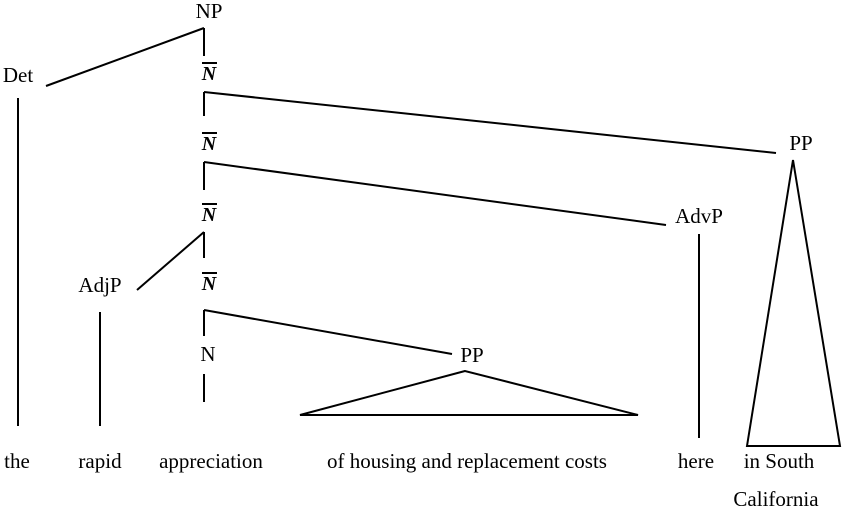  What do you see at coordinates (793, 303) in the screenshot?
I see `triangle-pp-outer` at bounding box center [793, 303].